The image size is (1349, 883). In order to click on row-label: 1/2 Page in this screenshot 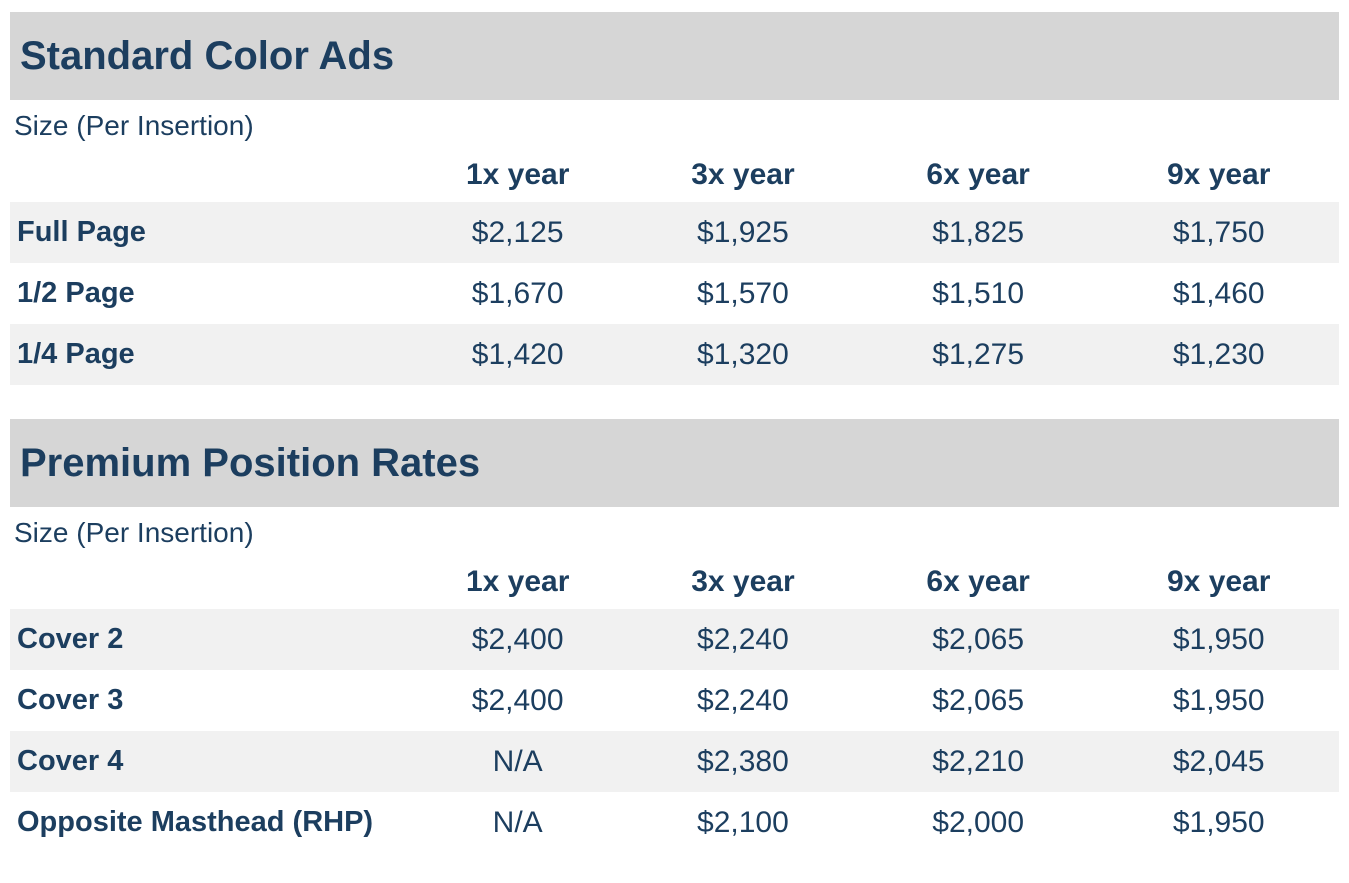, I will do `click(76, 293)`.